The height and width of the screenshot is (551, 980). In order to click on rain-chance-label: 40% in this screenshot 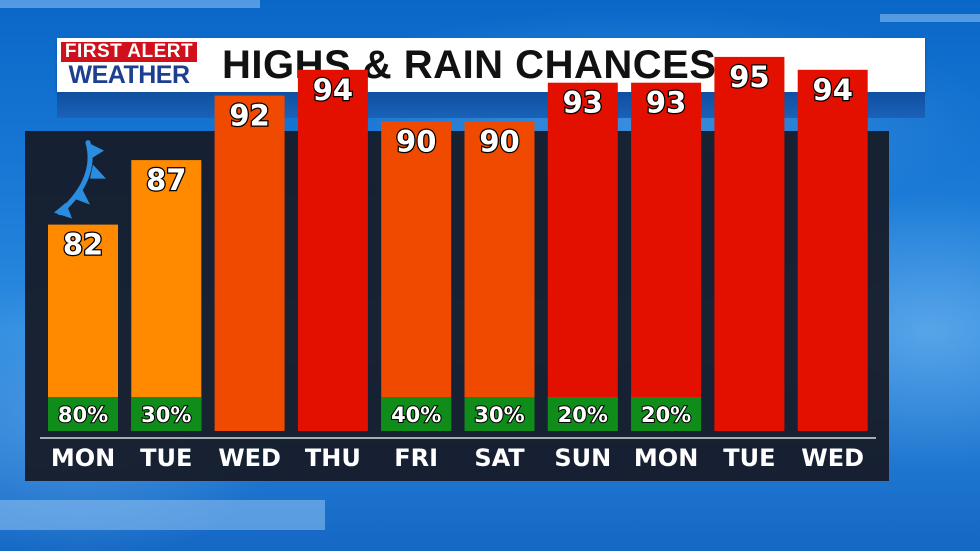, I will do `click(416, 415)`.